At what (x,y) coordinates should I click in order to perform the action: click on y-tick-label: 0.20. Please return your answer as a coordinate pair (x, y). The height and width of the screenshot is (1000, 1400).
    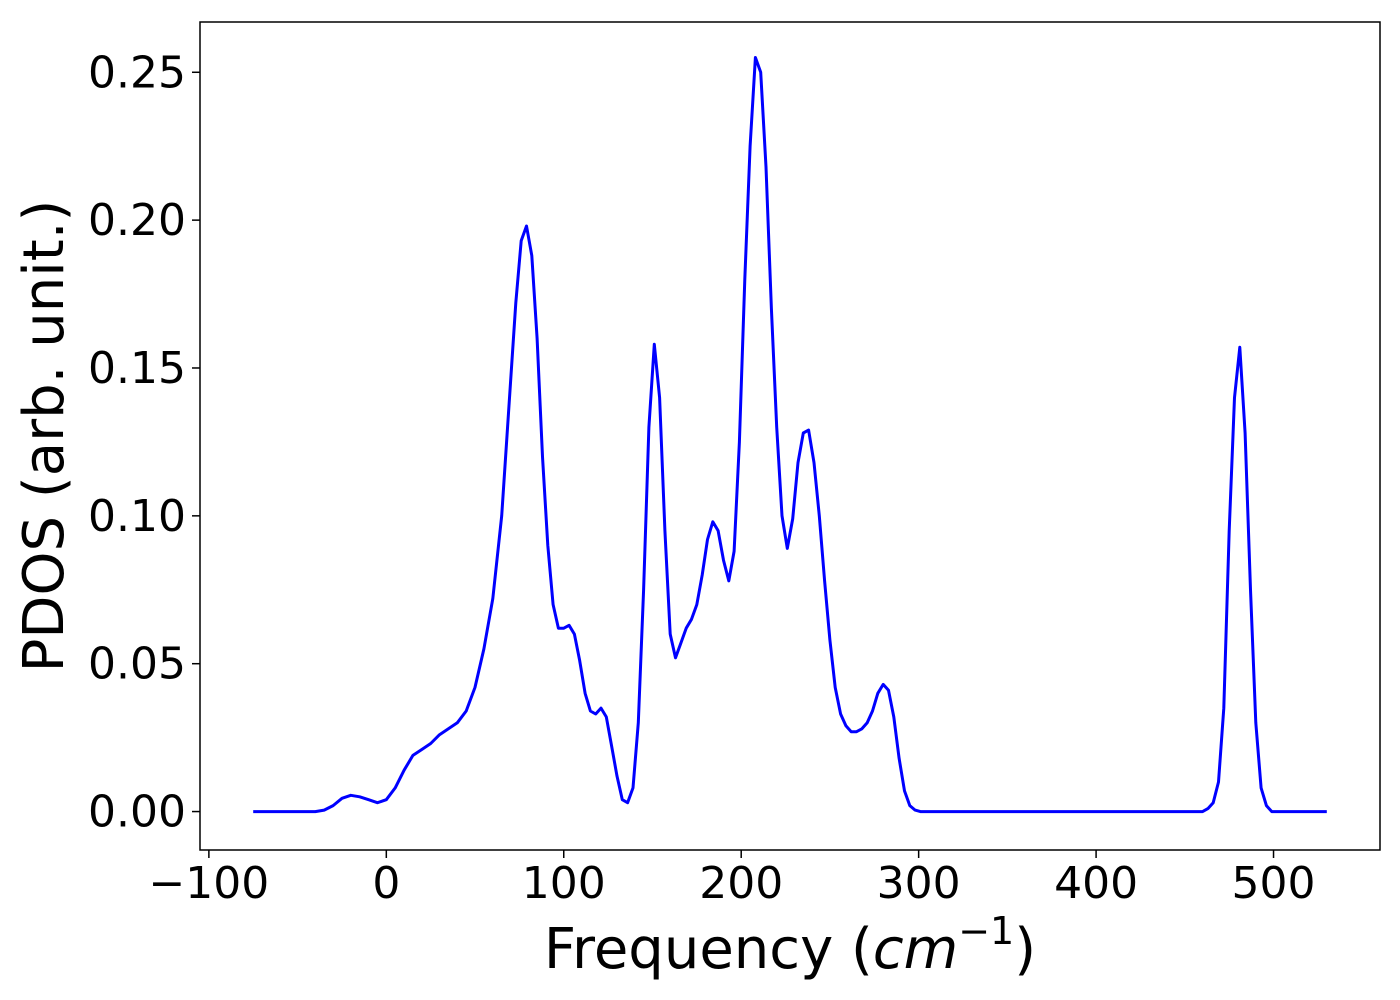
    Looking at the image, I should click on (137, 220).